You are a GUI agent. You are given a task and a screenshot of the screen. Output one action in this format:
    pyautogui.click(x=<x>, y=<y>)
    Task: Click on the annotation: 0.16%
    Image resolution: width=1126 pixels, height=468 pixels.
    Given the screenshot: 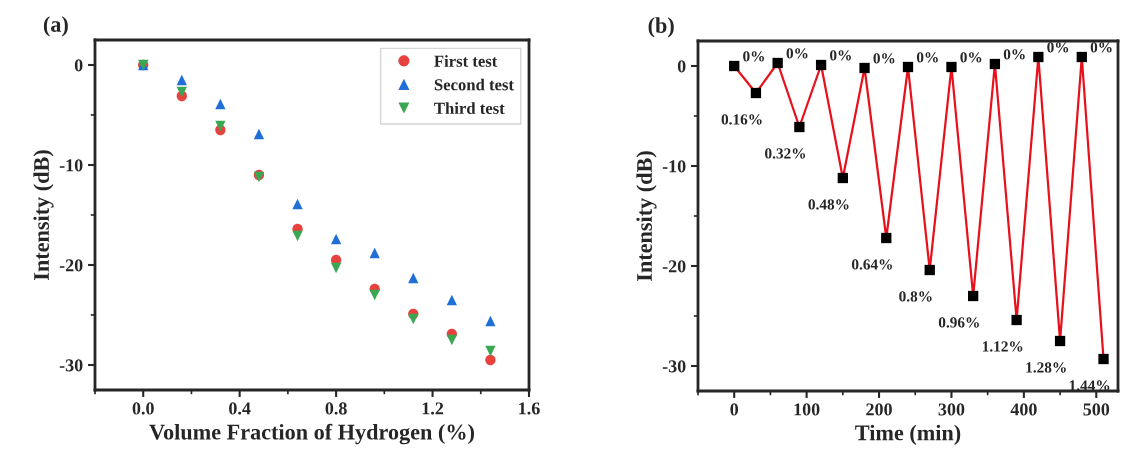 What is the action you would take?
    pyautogui.click(x=741, y=119)
    